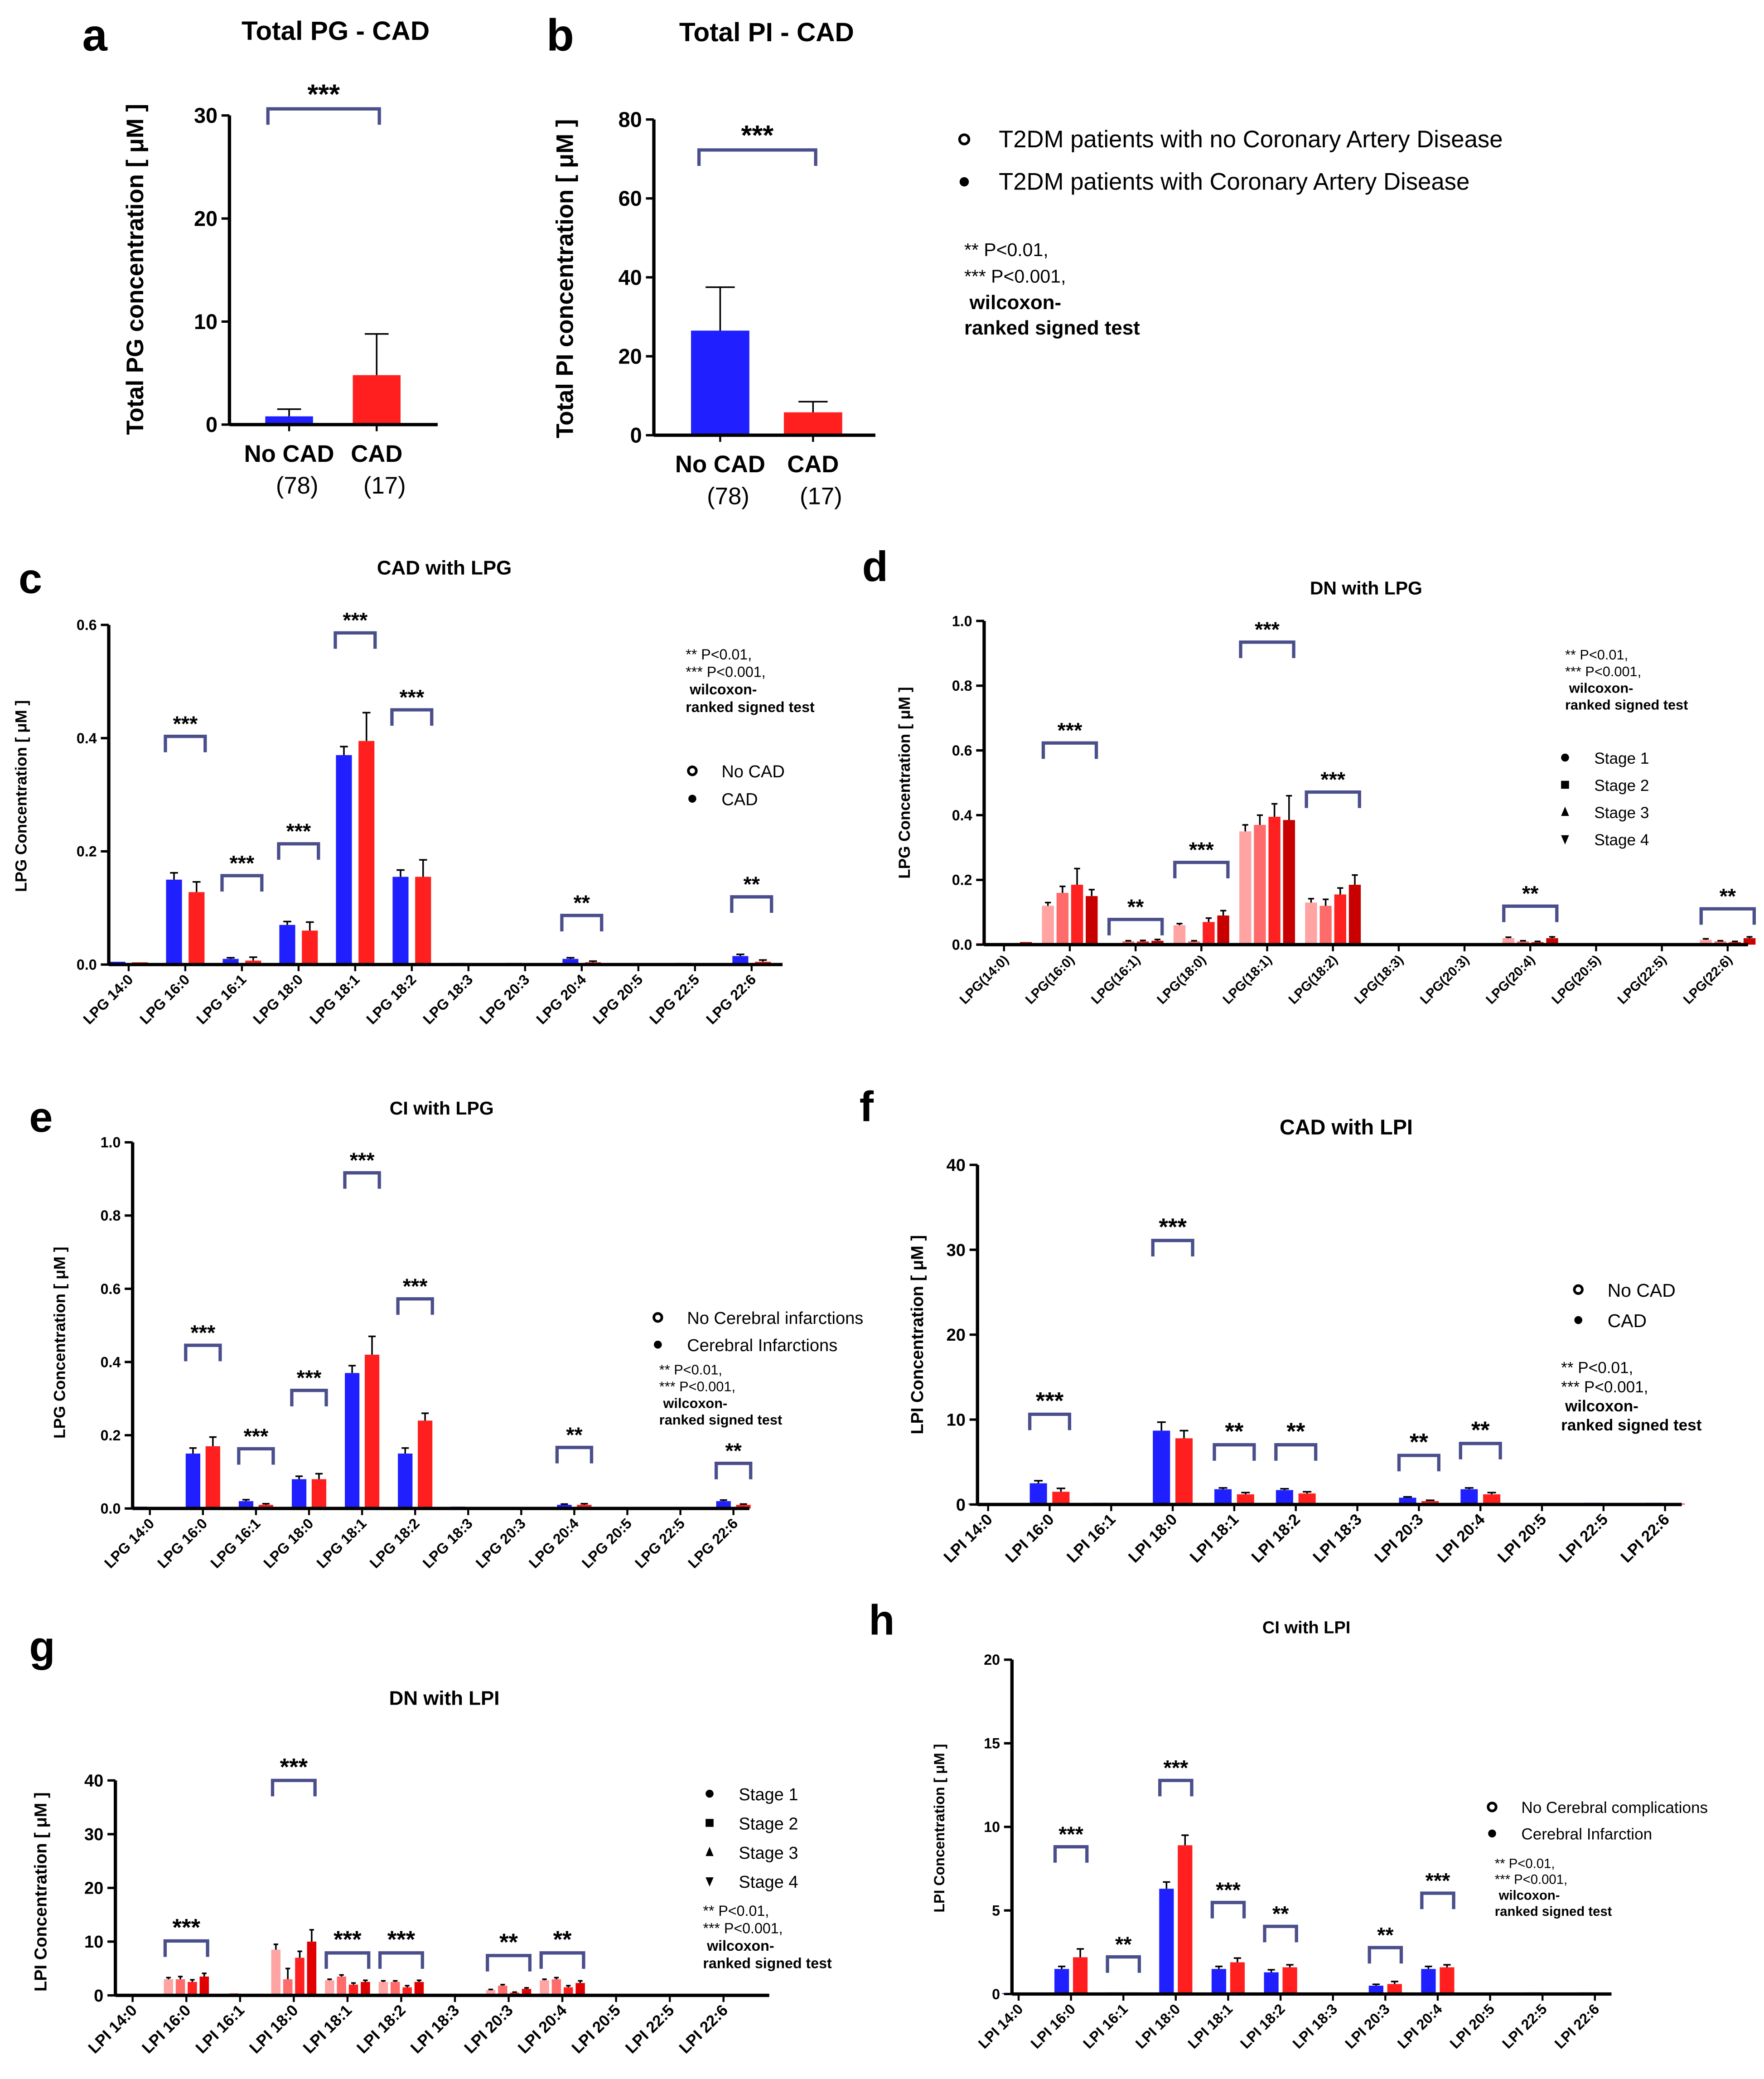 The image size is (1764, 2079). Describe the element at coordinates (768, 1883) in the screenshot. I see `legend-label: Stage 4` at that location.